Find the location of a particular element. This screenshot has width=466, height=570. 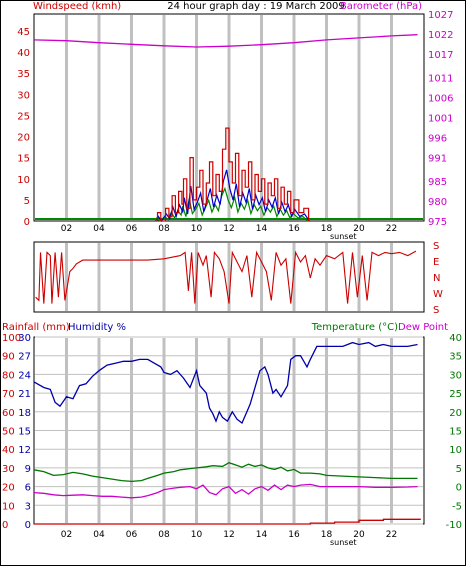

wind-y-tick-label: 40 is located at coordinates (23, 53).